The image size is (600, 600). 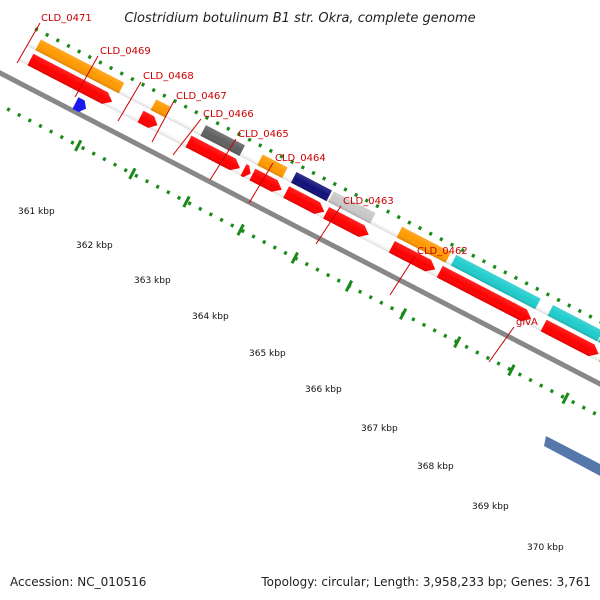 I want to click on tick-label-370: 370 kbp, so click(x=545, y=548).